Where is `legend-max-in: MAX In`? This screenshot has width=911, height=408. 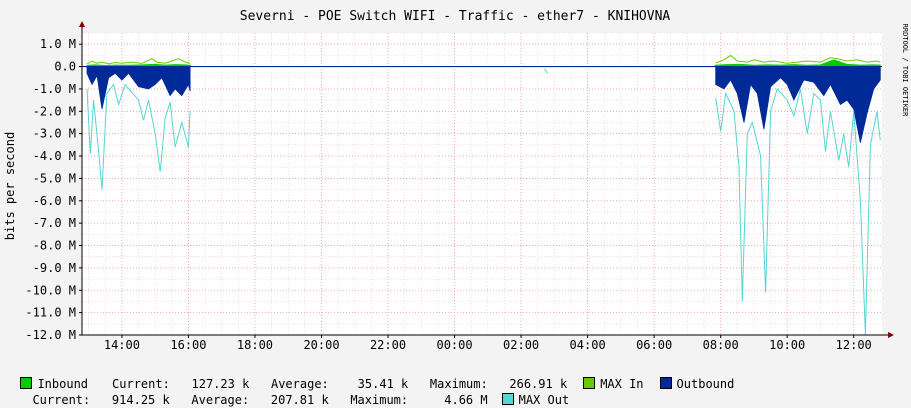 legend-max-in: MAX In is located at coordinates (613, 384).